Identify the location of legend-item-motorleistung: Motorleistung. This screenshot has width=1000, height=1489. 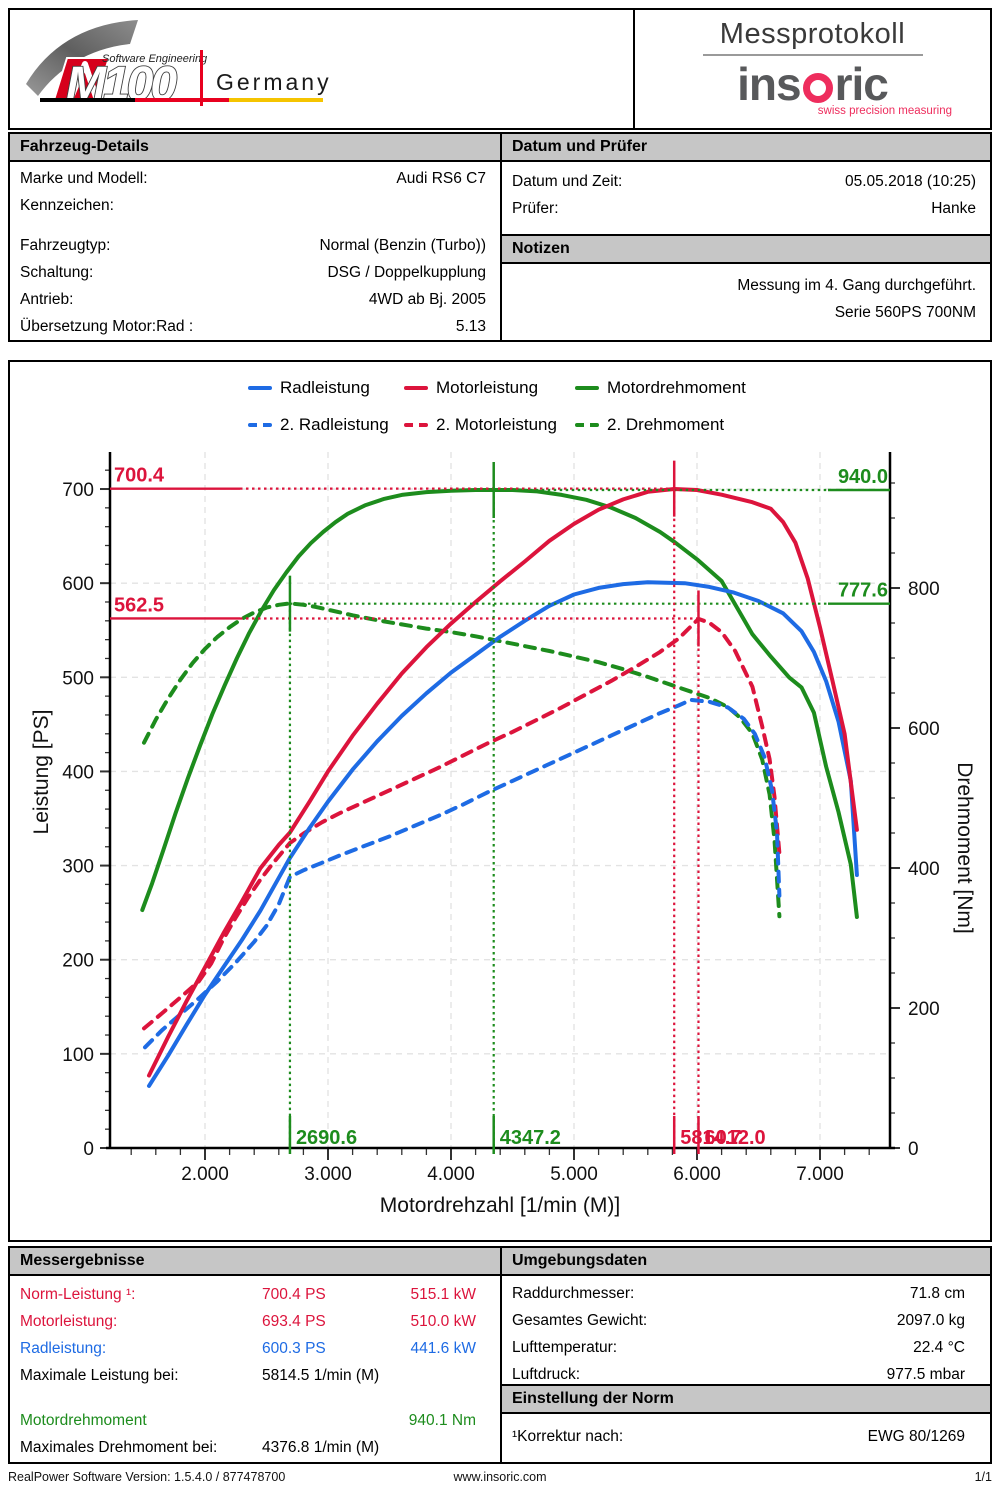
(471, 388).